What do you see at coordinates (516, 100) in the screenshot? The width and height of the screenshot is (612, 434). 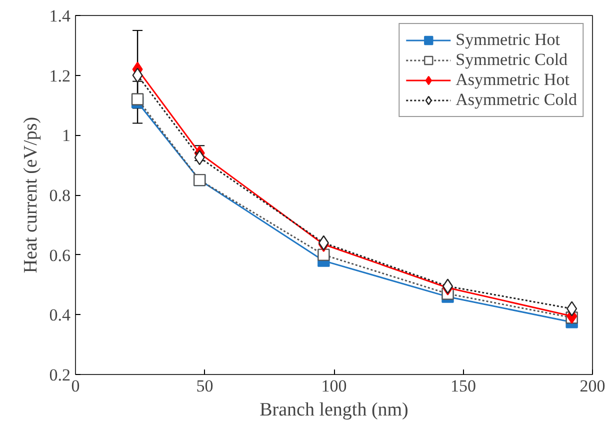 I see `legend-label: Asymmetric Cold` at bounding box center [516, 100].